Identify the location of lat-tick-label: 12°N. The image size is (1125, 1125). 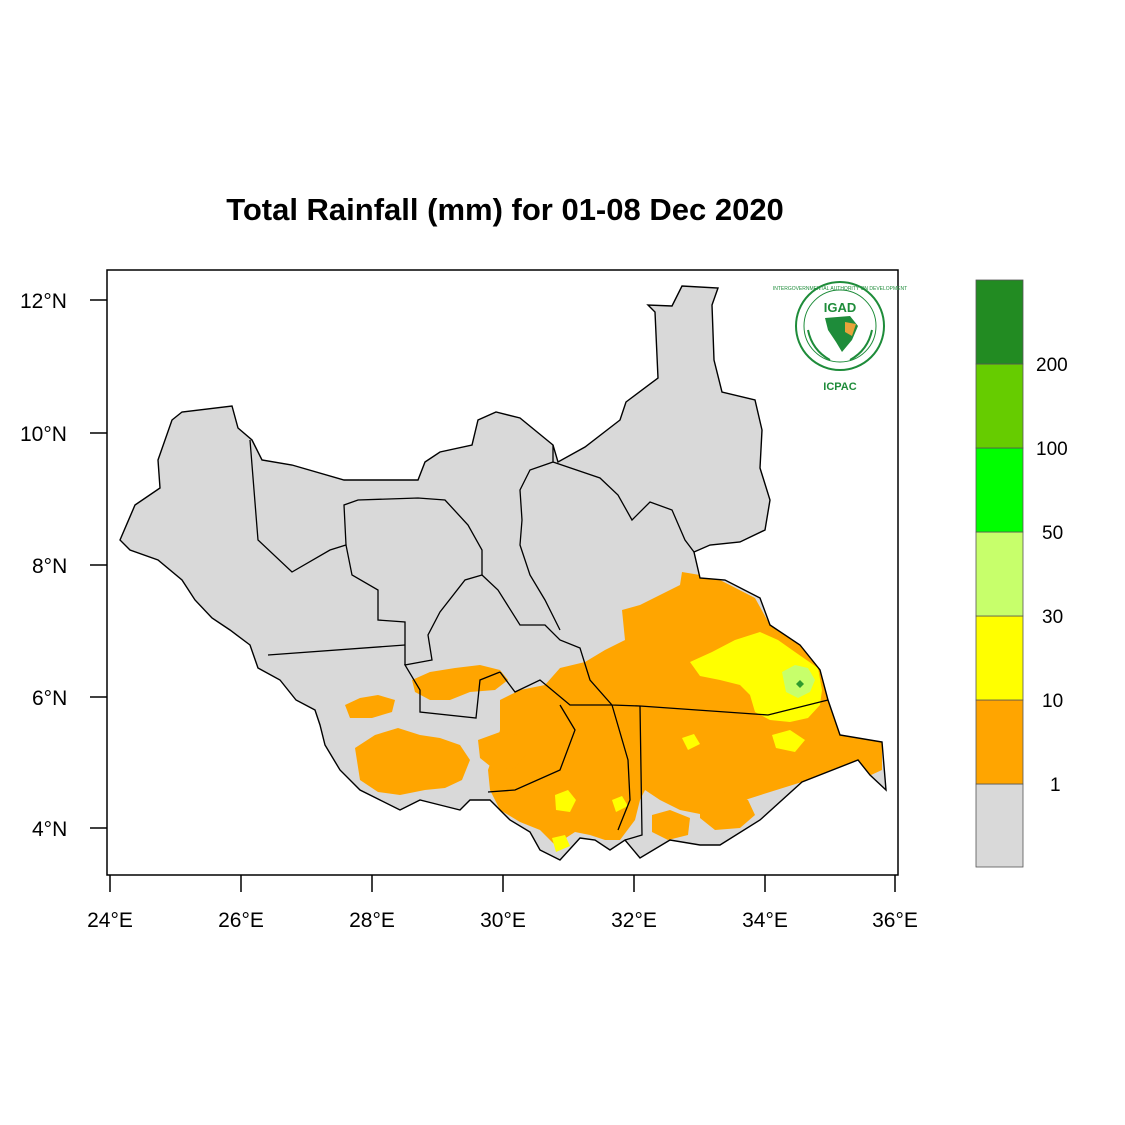
(43, 301).